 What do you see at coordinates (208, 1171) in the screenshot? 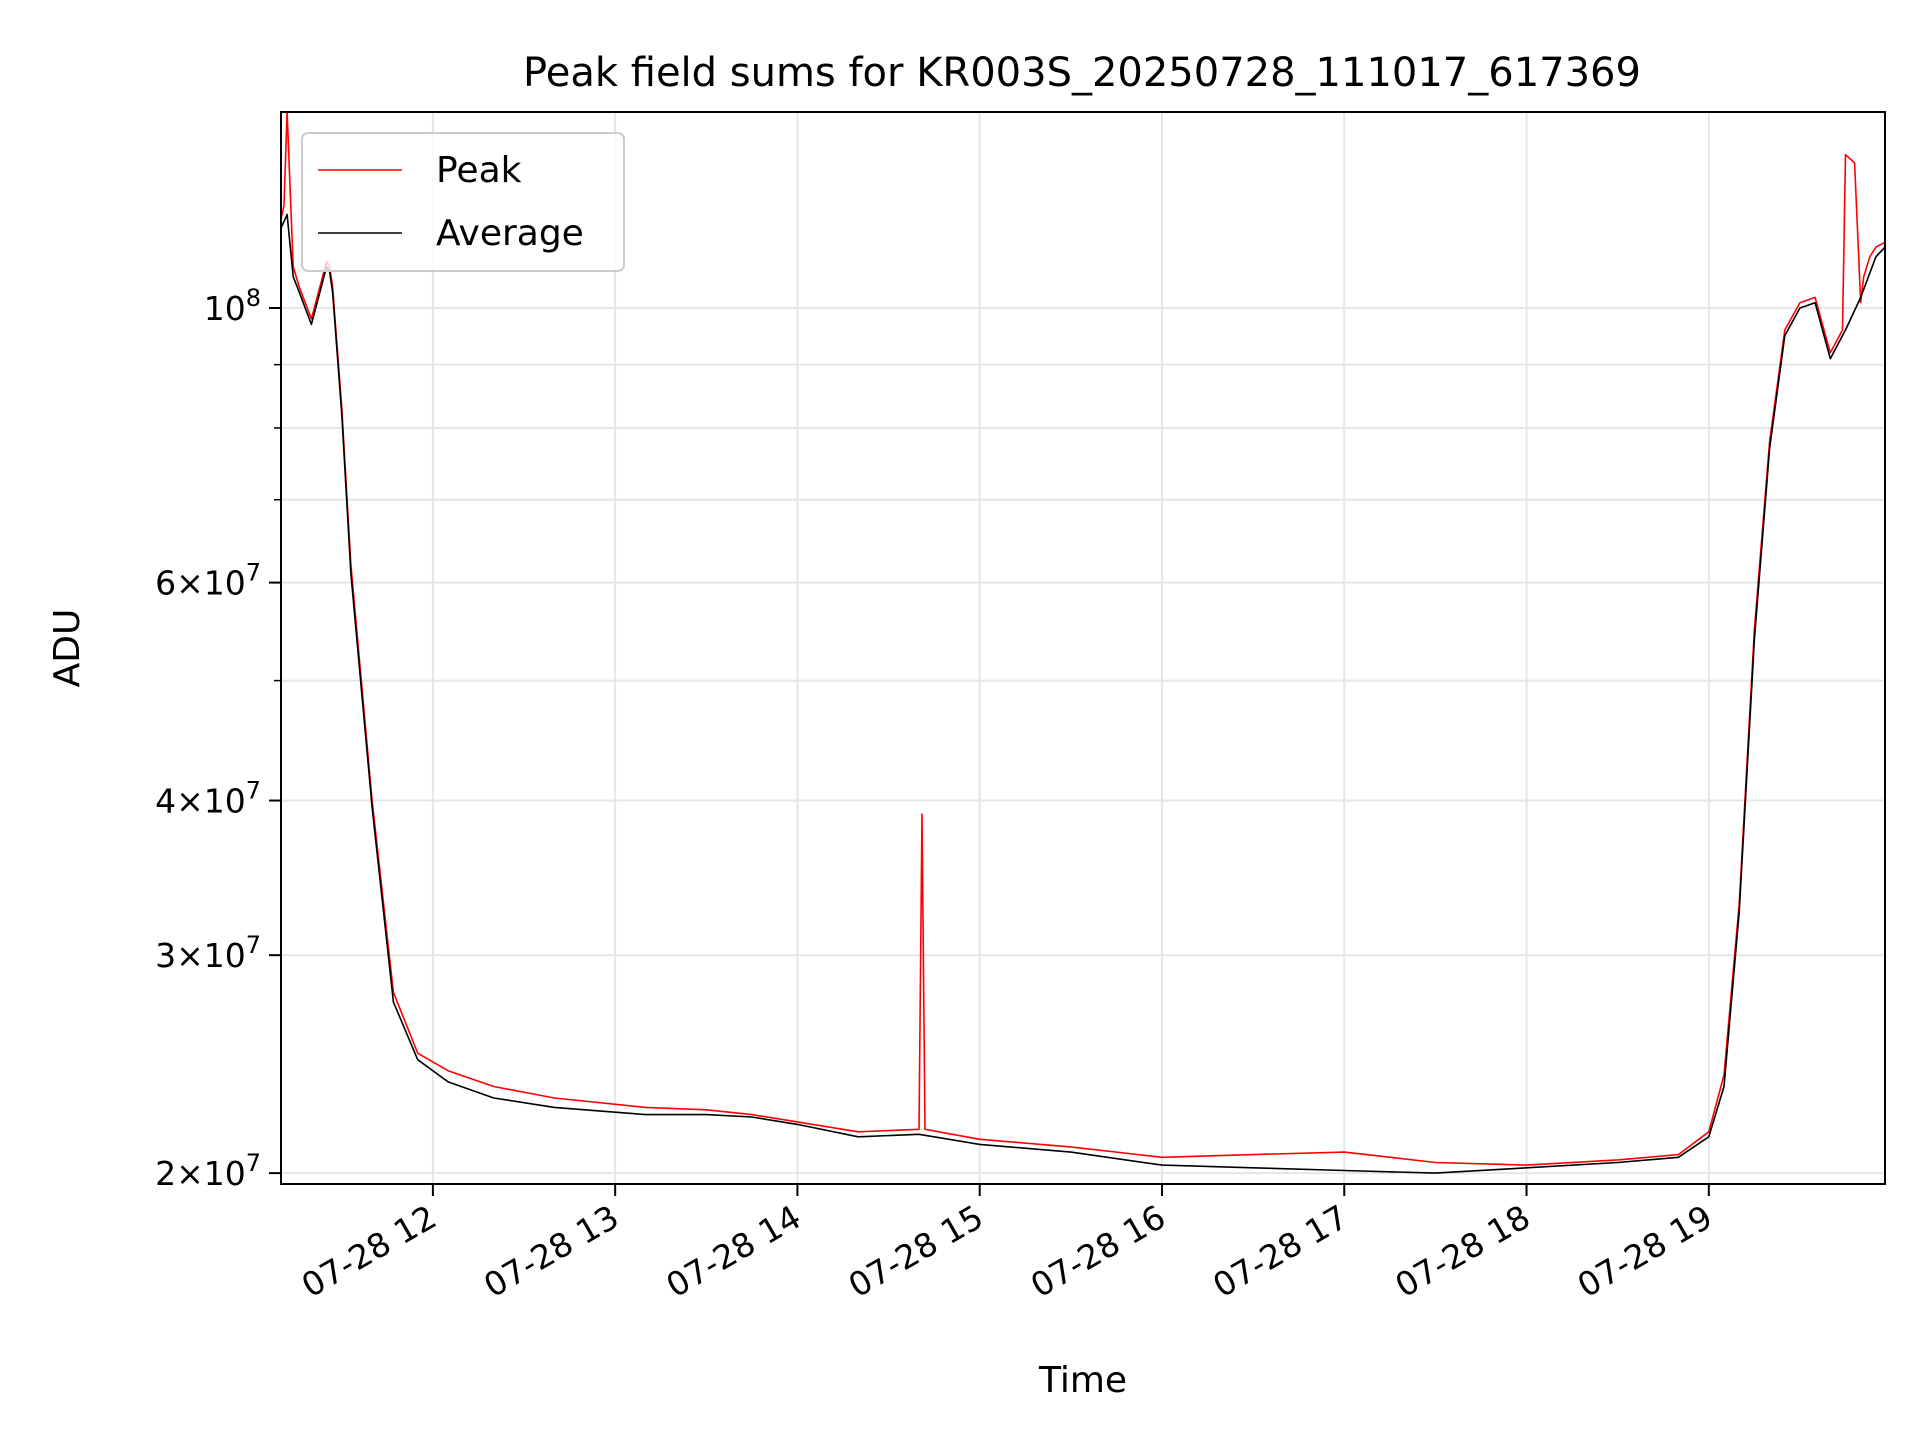
I see `y-tick-label: 2×107` at bounding box center [208, 1171].